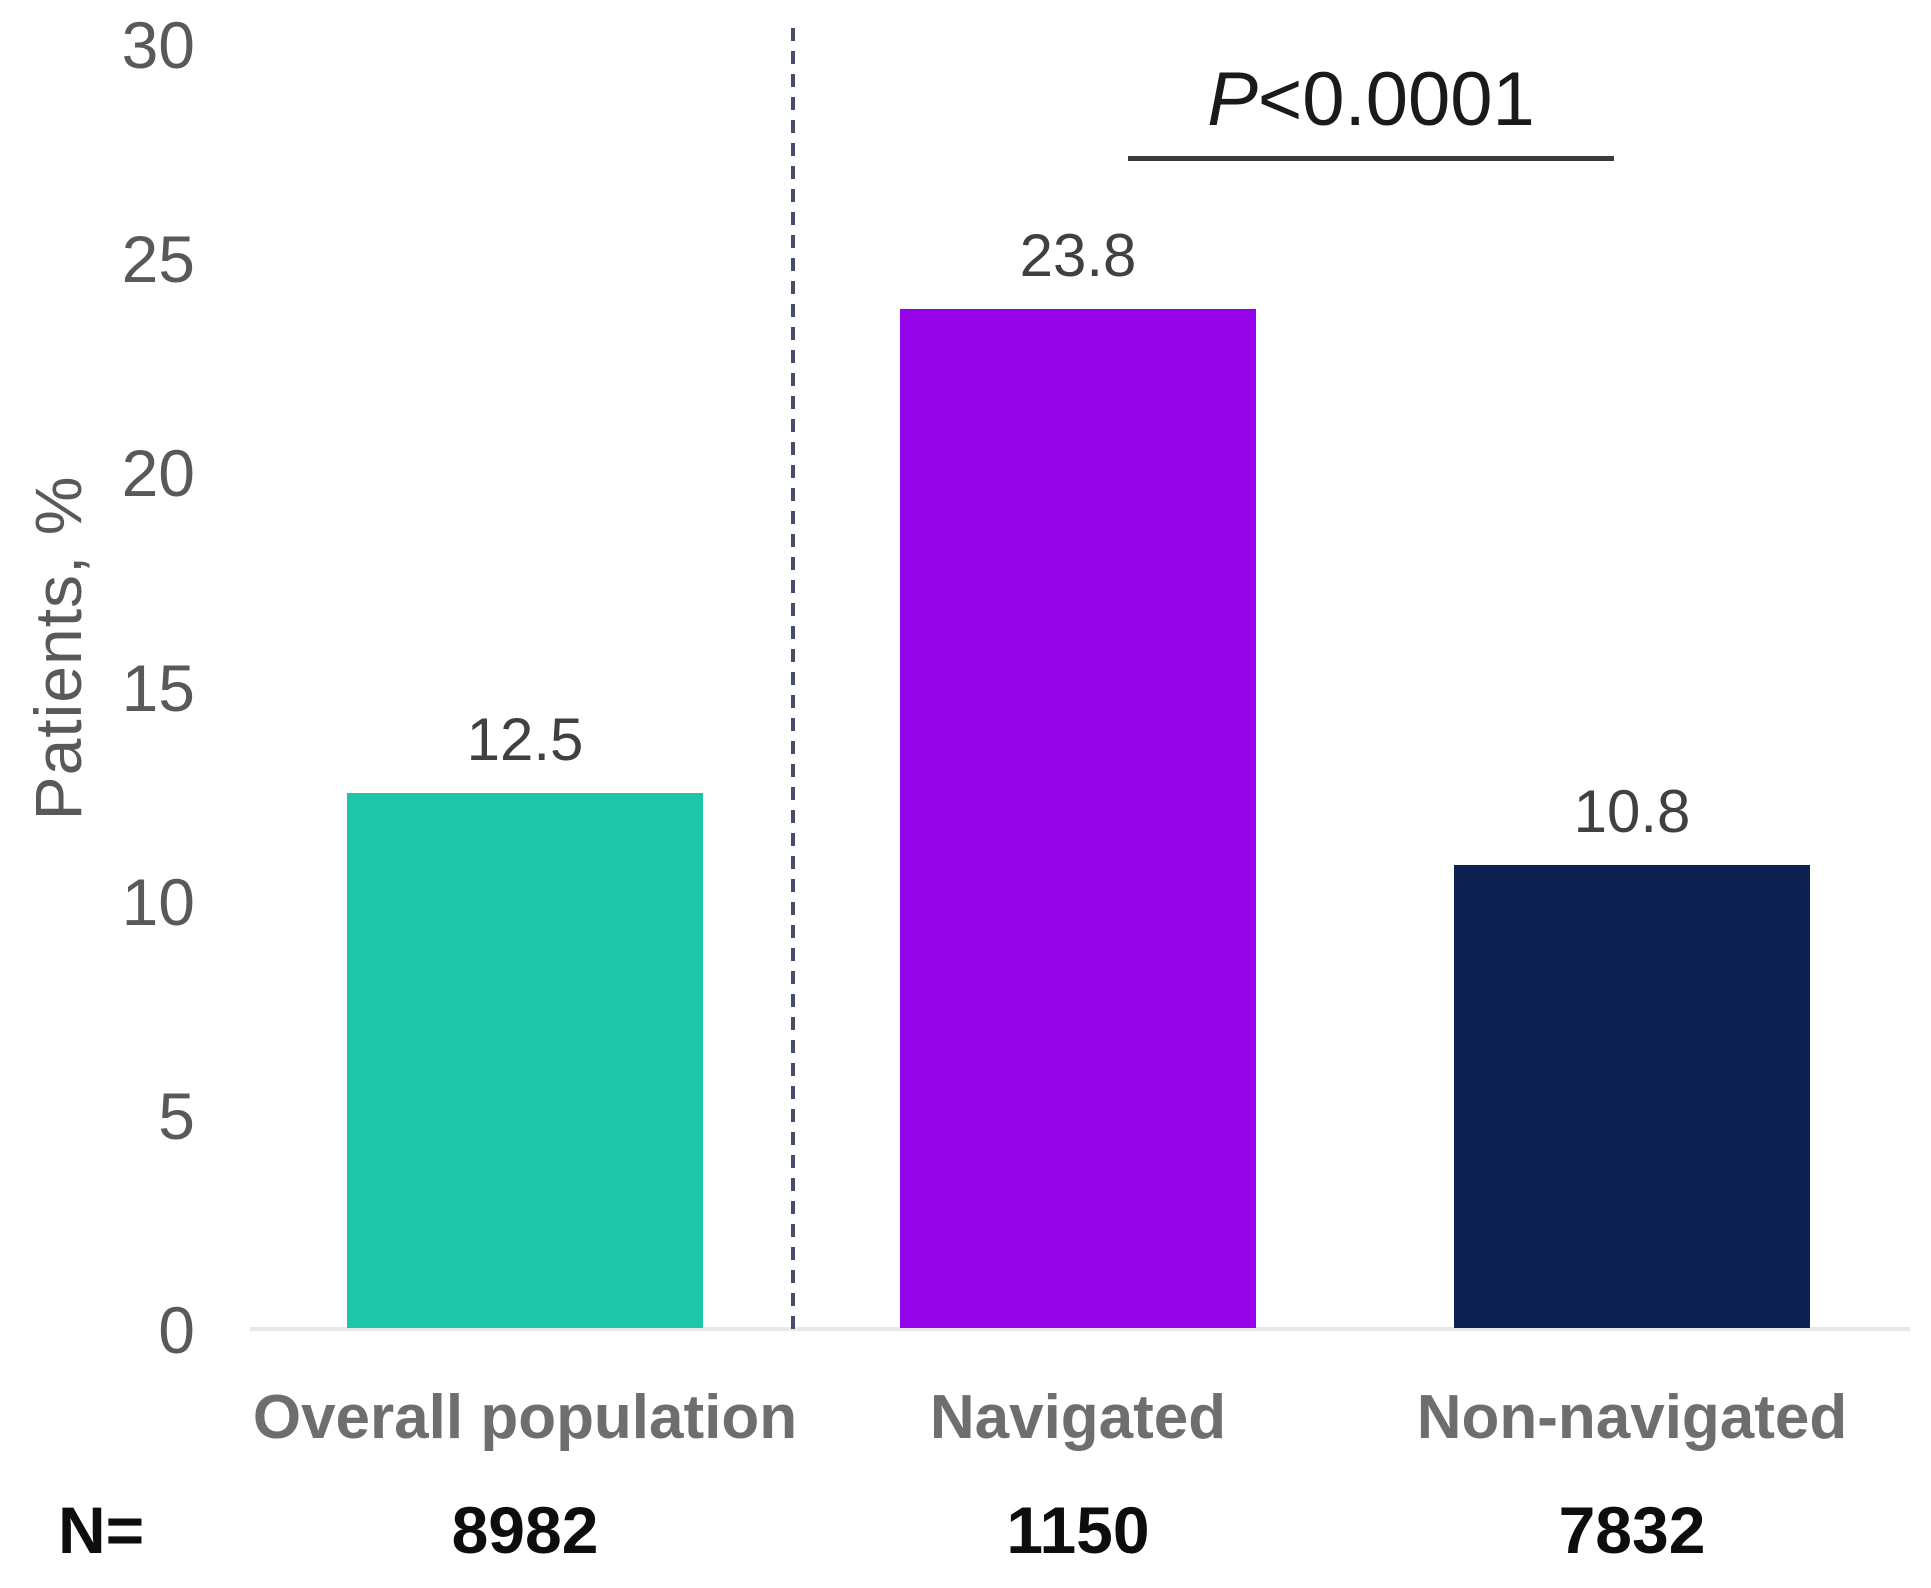  What do you see at coordinates (1078, 255) in the screenshot?
I see `bar-value-label: 23.8` at bounding box center [1078, 255].